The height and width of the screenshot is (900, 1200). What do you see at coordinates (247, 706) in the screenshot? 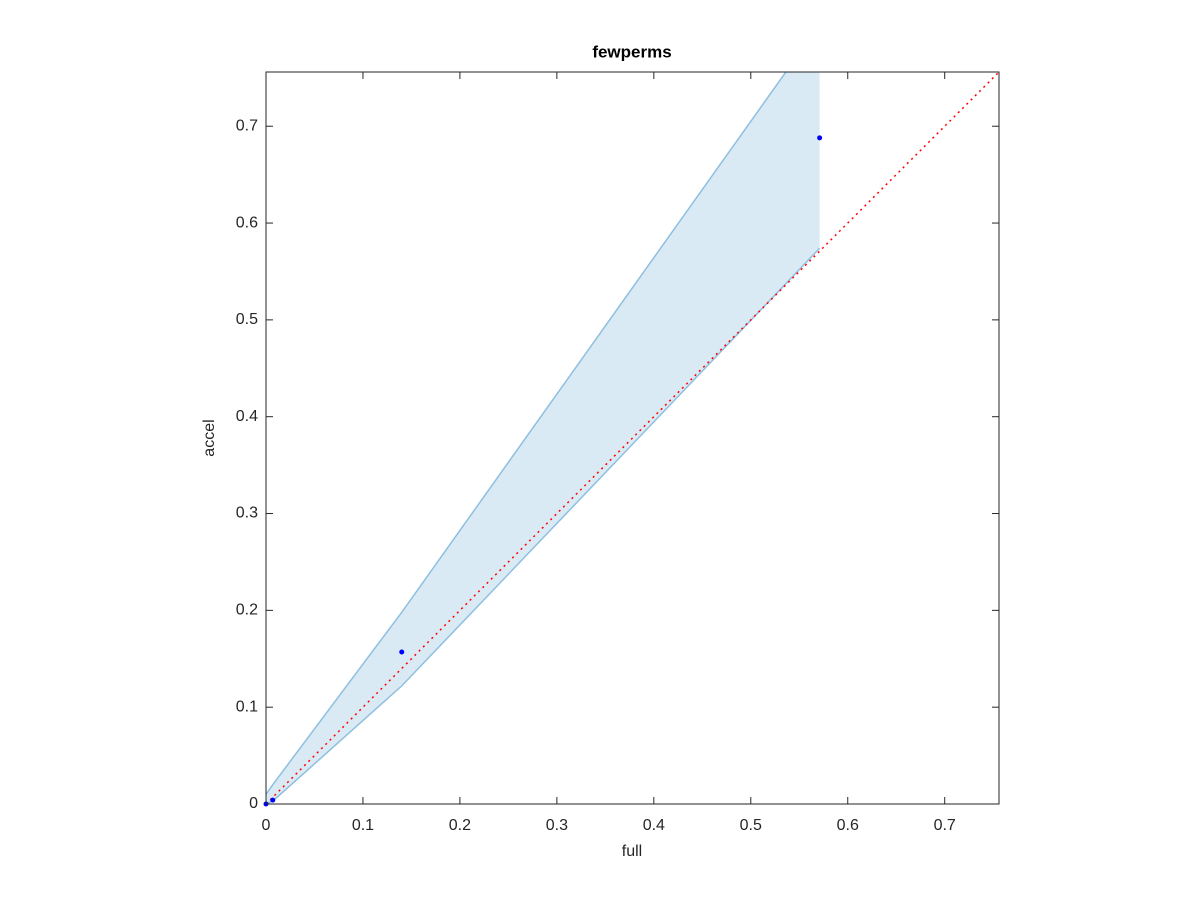
I see `y-tick-label: 0.1` at bounding box center [247, 706].